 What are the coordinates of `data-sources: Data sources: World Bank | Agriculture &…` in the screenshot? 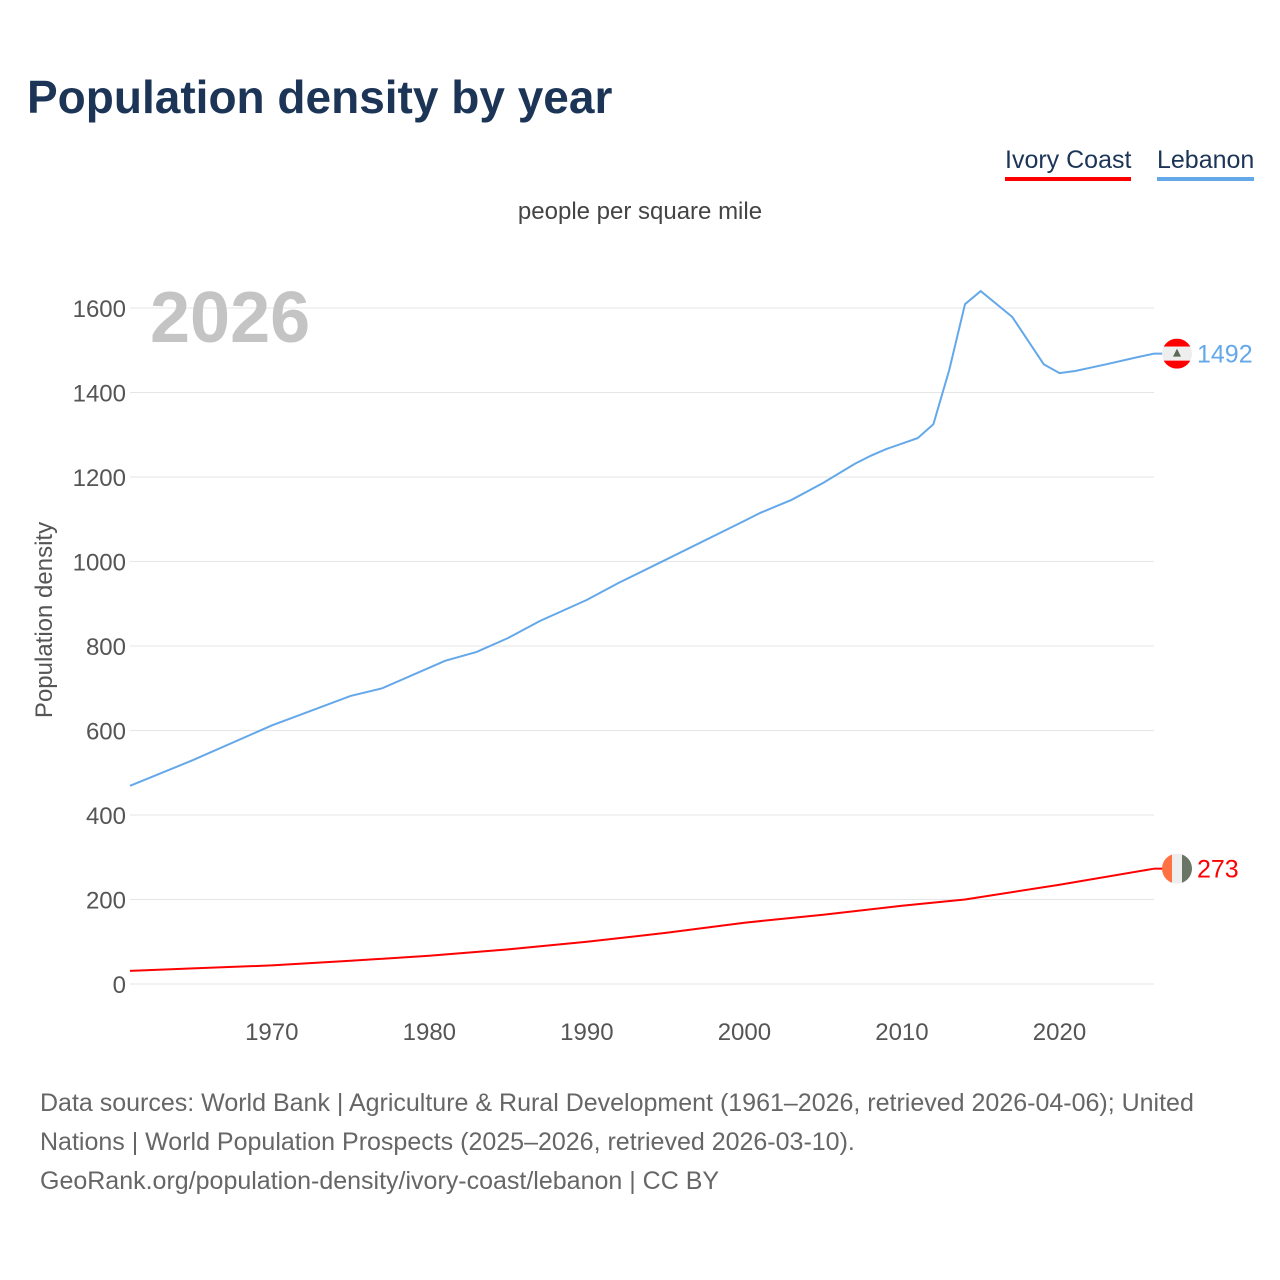 It's located at (617, 1122).